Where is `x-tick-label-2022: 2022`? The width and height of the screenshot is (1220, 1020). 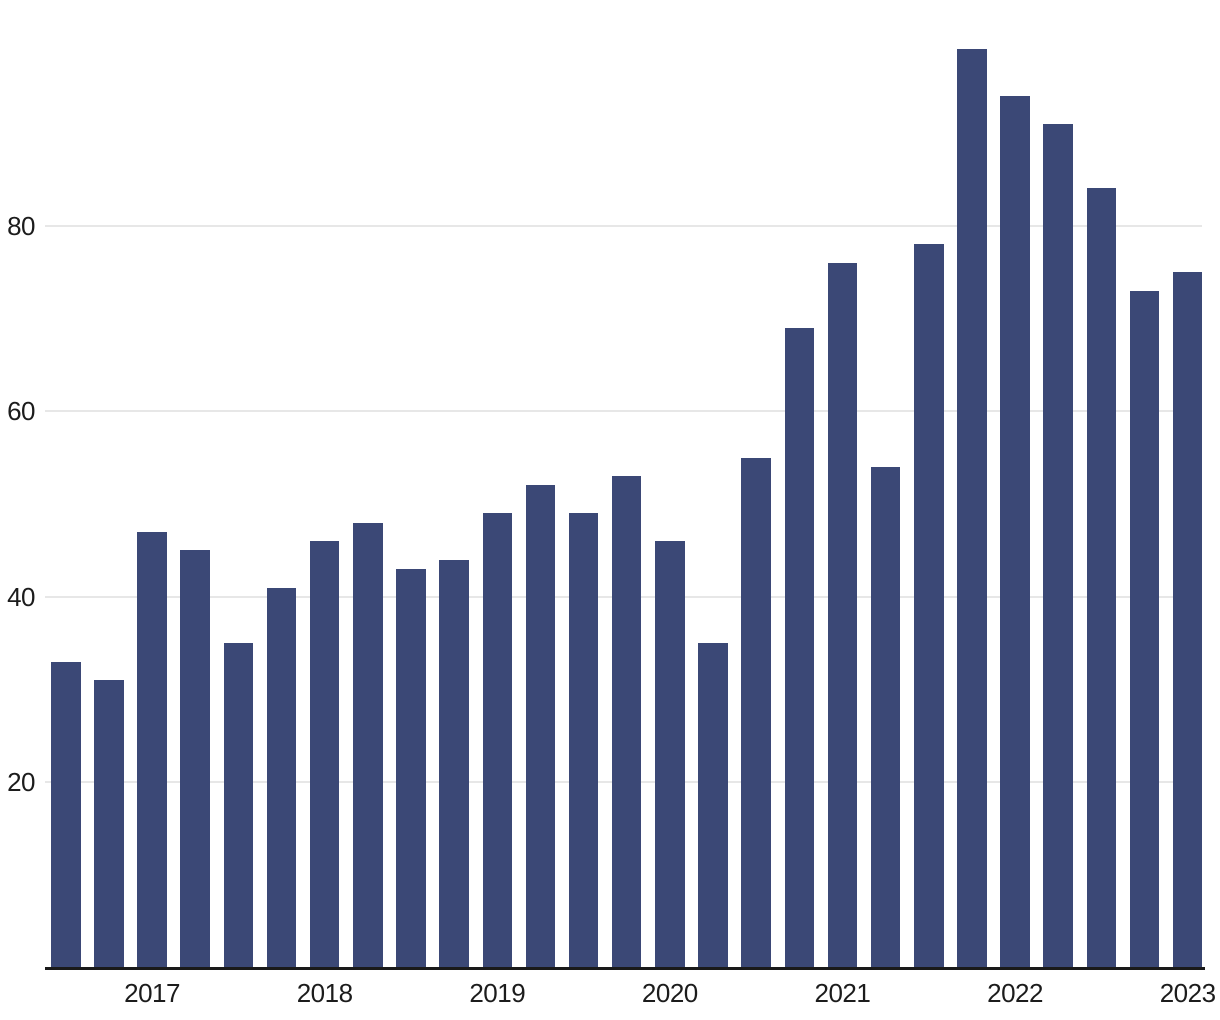
x-tick-label-2022: 2022 is located at coordinates (1015, 993).